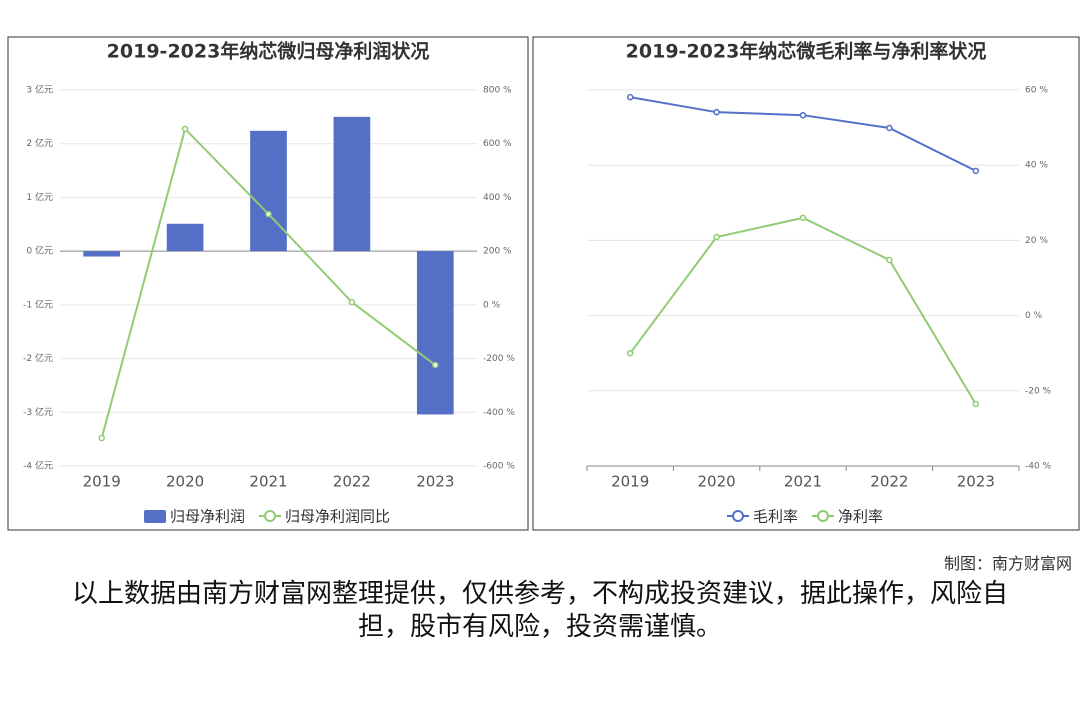 This screenshot has width=1080, height=720. Describe the element at coordinates (497, 252) in the screenshot. I see `y2-tick-label: 200 %` at that location.